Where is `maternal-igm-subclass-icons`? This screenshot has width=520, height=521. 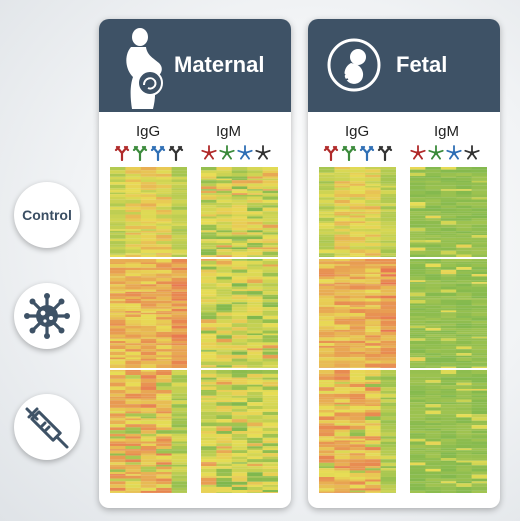
maternal-igm-subclass-icons is located at coordinates (236, 153).